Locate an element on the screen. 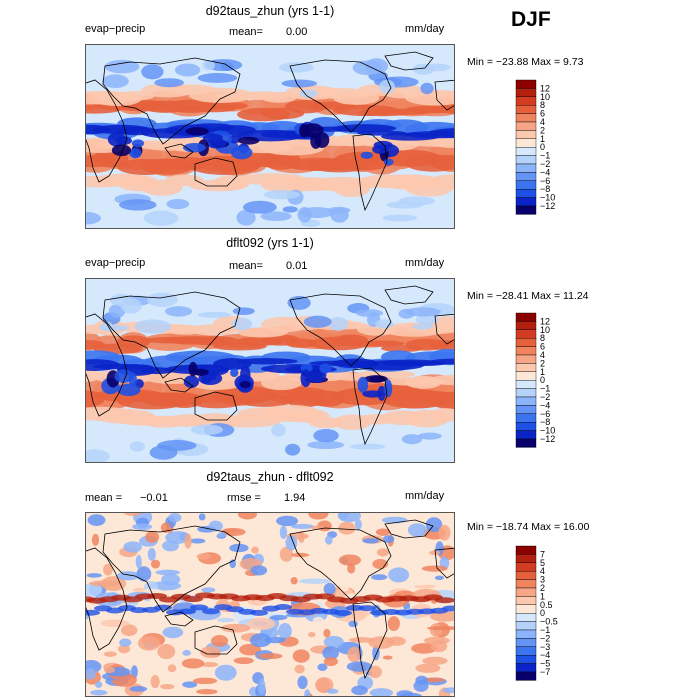 This screenshot has width=700, height=700. colorbar-tick-label: −8 is located at coordinates (545, 422).